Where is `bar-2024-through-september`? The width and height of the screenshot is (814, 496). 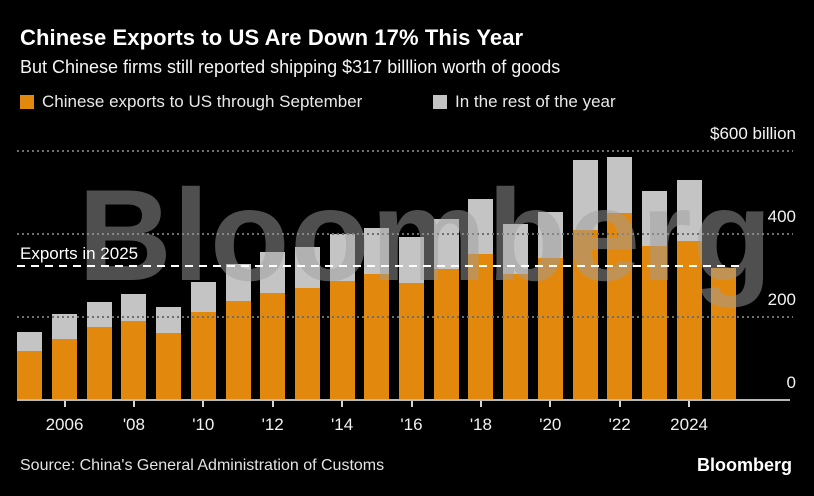 bar-2024-through-september is located at coordinates (689, 320).